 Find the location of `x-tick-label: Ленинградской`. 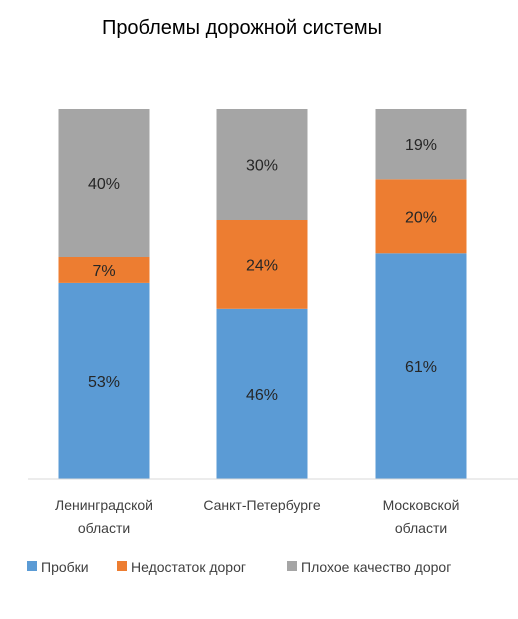

x-tick-label: Ленинградской is located at coordinates (104, 505).